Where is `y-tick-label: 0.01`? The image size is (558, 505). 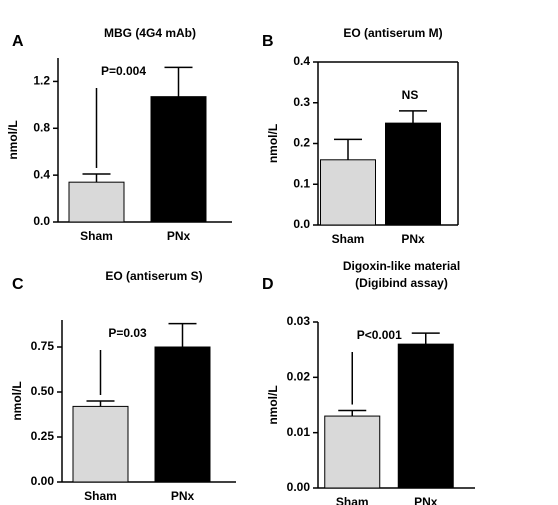
y-tick-label: 0.01 is located at coordinates (299, 432).